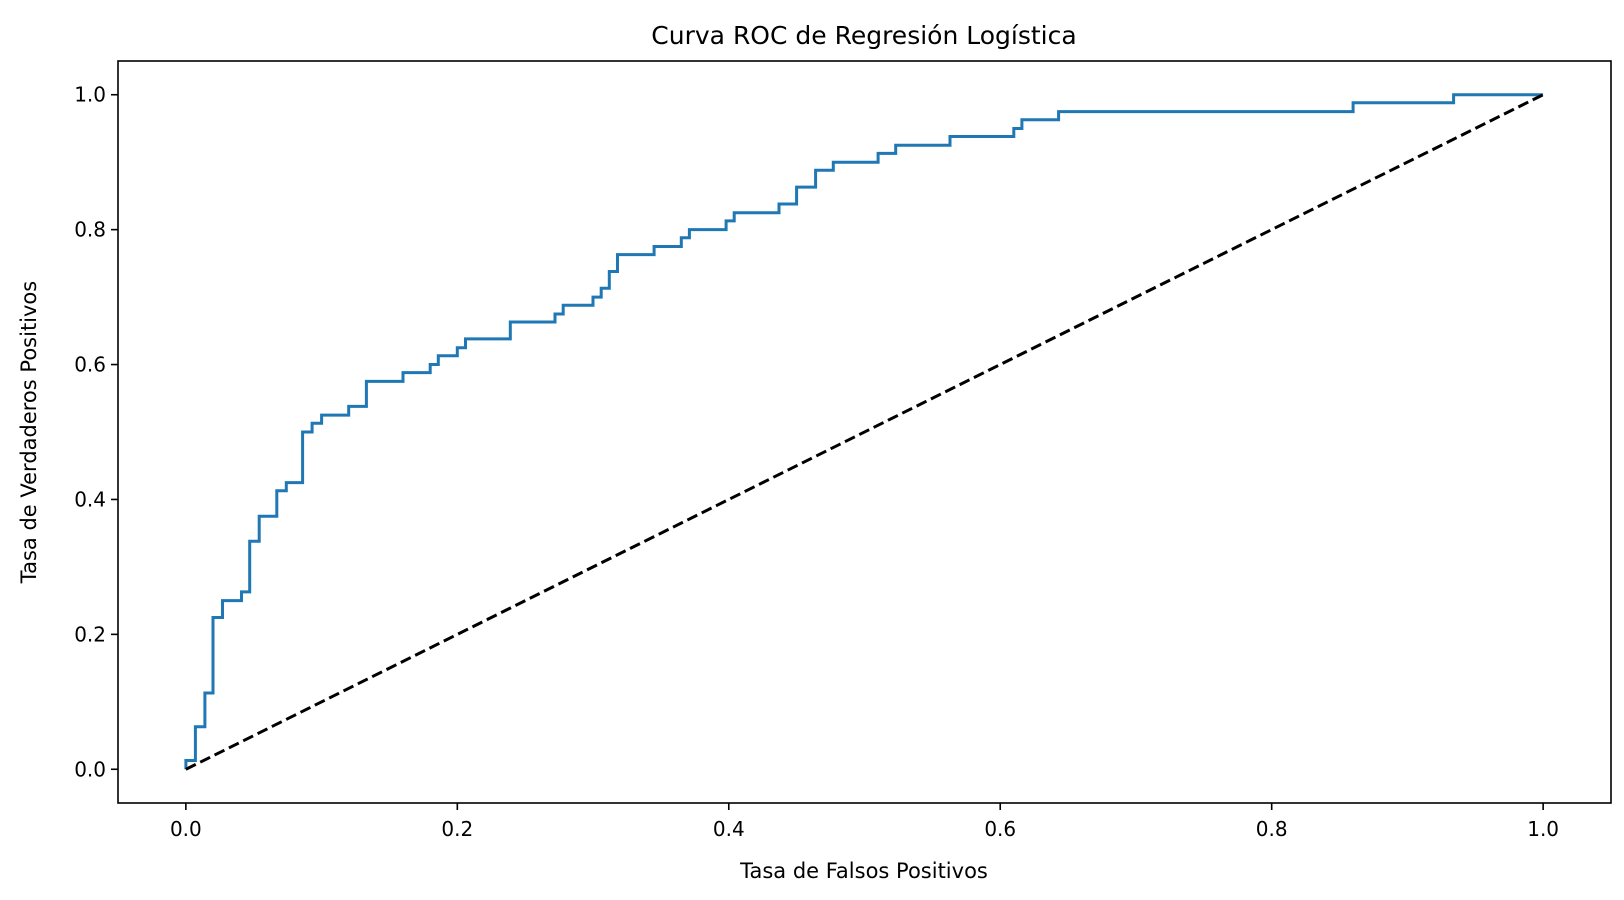 Image resolution: width=1624 pixels, height=900 pixels. What do you see at coordinates (90, 499) in the screenshot?
I see `y-tick-label: 0.4` at bounding box center [90, 499].